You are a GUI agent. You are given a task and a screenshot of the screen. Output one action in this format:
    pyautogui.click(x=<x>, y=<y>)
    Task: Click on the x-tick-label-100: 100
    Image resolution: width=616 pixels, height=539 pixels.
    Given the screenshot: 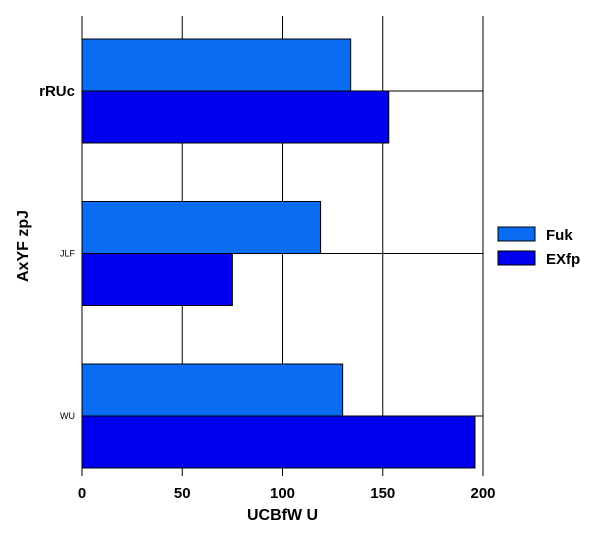 What is the action you would take?
    pyautogui.click(x=282, y=493)
    